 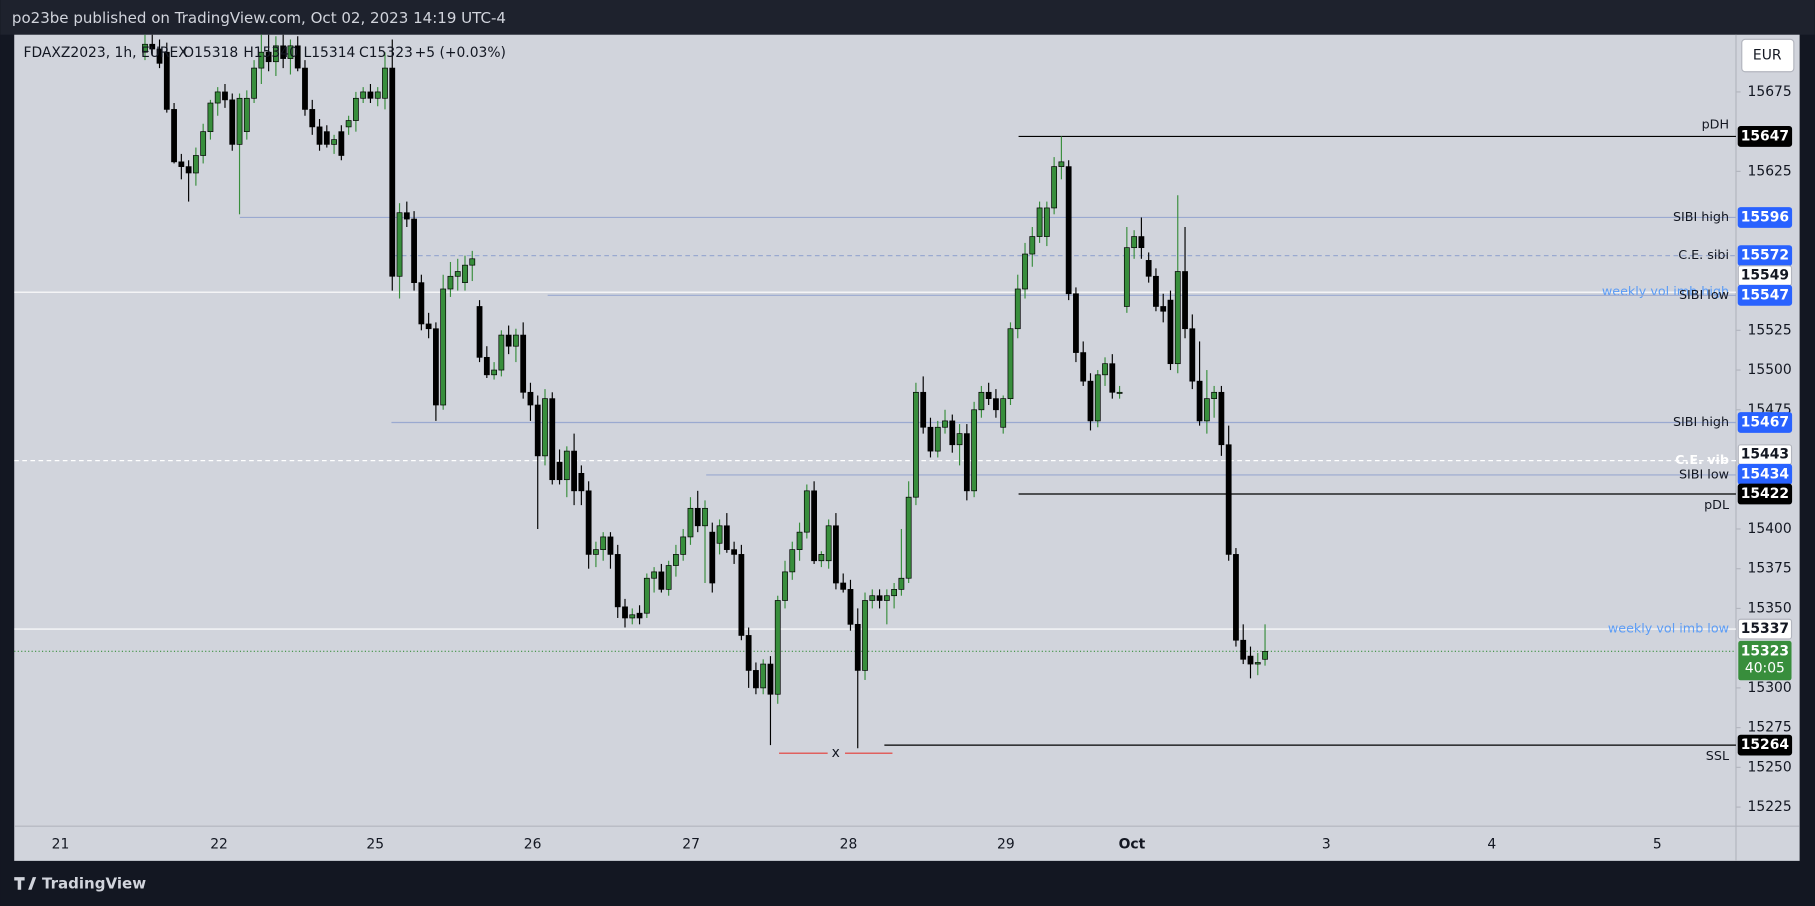 I want to click on price-tag-label: 15337, so click(x=1765, y=629).